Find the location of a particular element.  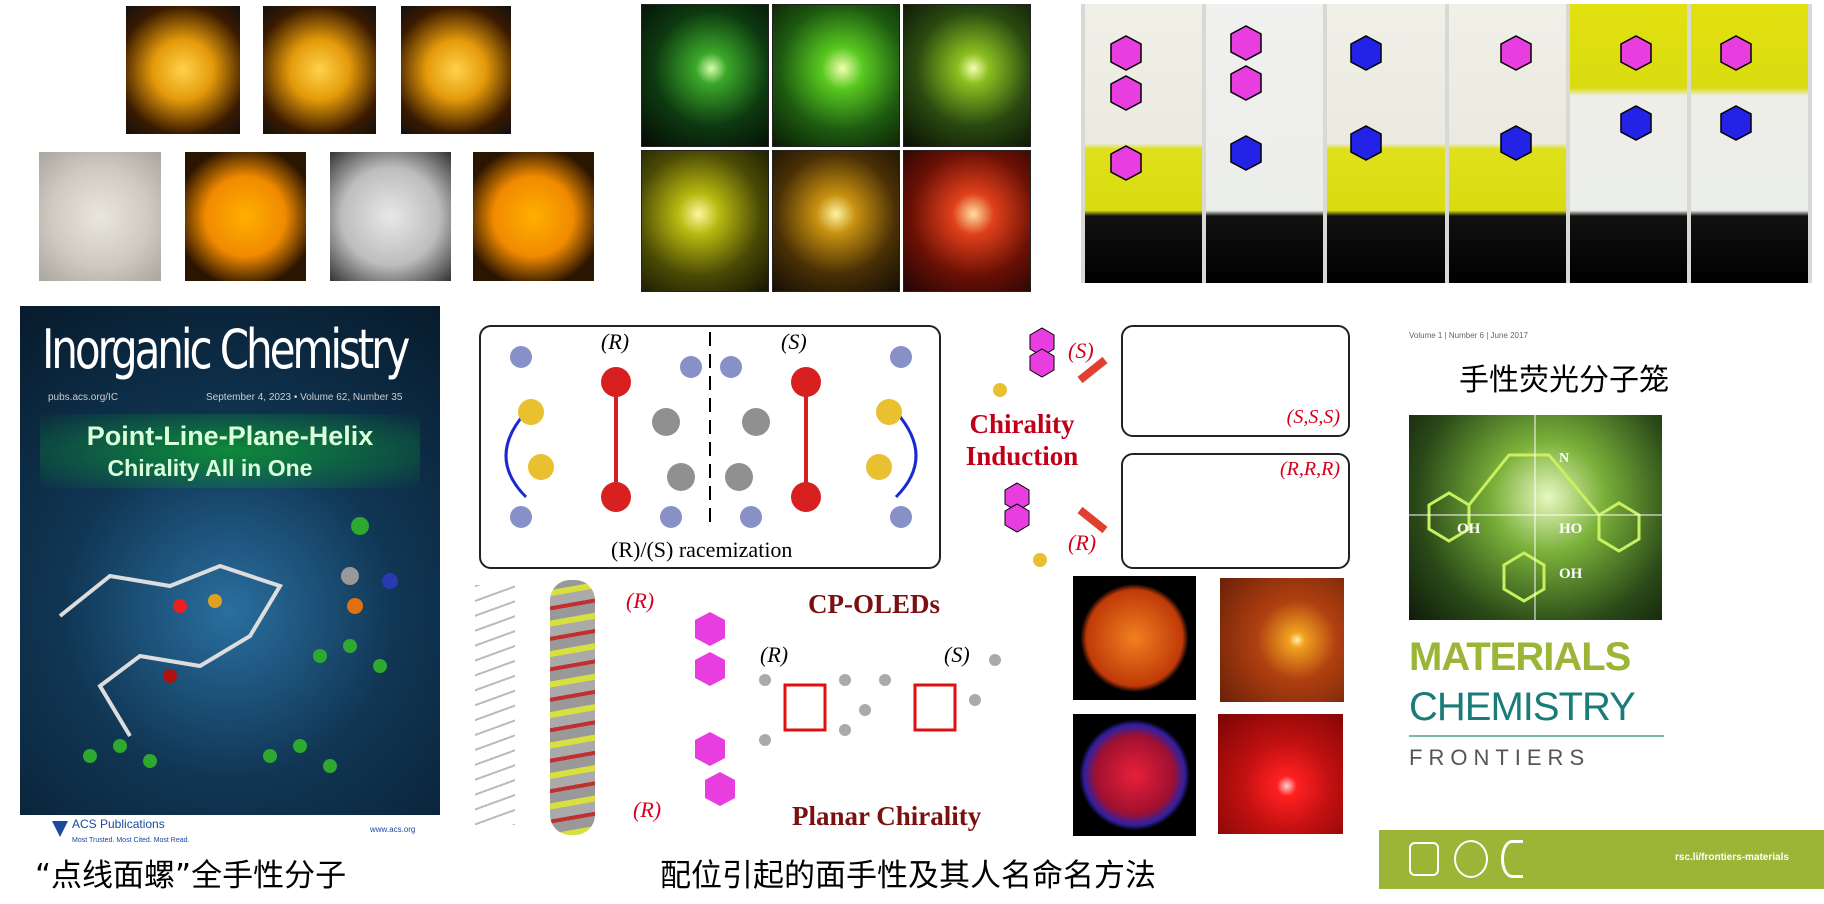

issue-info: September 4, 2023 • Volume 62, Number 35 is located at coordinates (304, 397).